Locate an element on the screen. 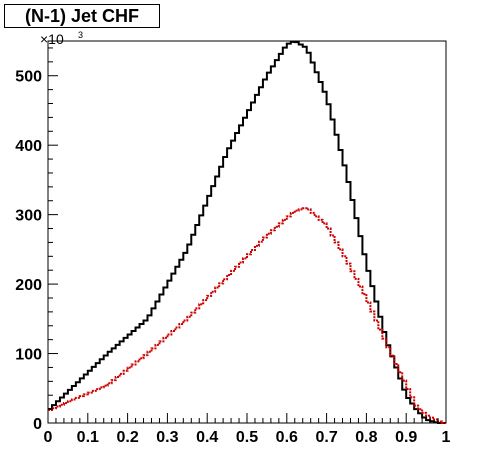  y-tick-label: 100 is located at coordinates (28, 355).